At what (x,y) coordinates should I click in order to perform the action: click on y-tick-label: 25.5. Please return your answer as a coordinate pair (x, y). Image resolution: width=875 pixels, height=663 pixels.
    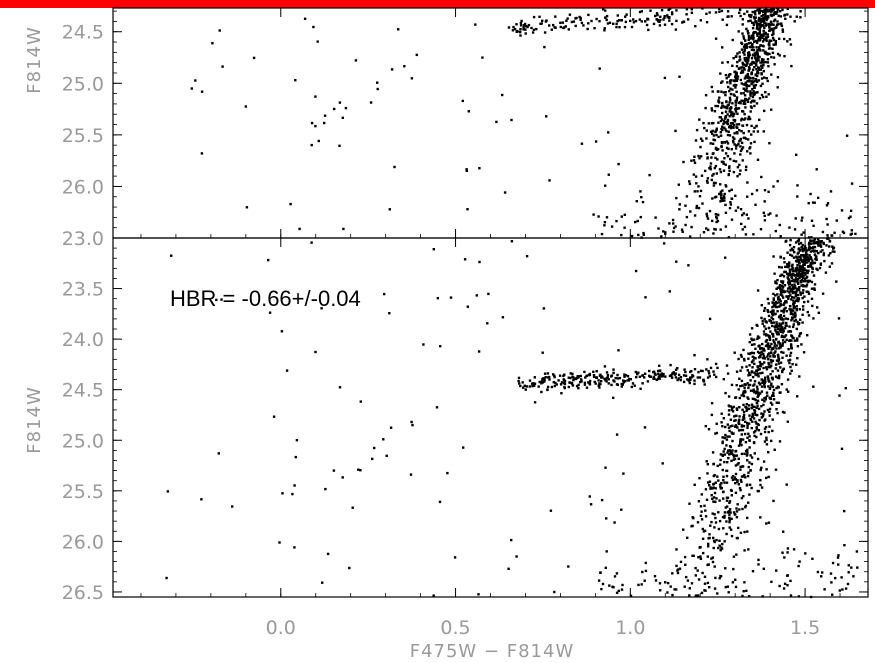
    Looking at the image, I should click on (83, 136).